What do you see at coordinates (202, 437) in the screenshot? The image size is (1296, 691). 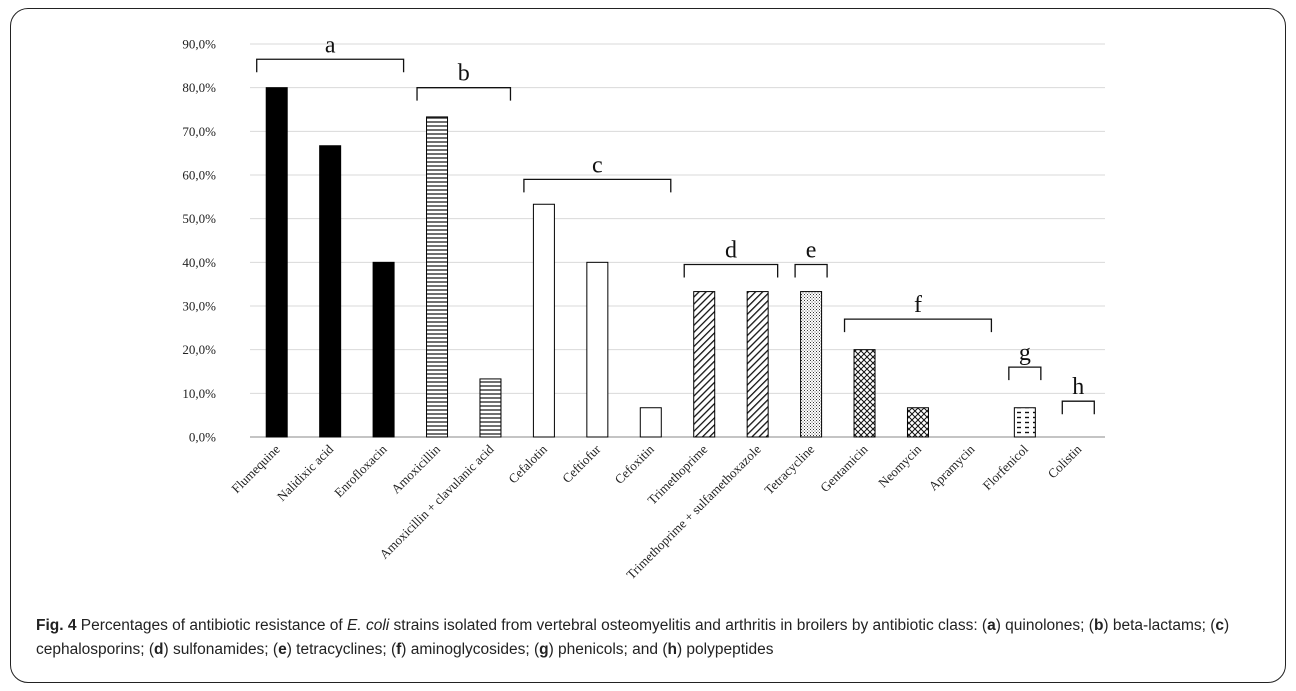 I see `y-tick-label: 0,0%` at bounding box center [202, 437].